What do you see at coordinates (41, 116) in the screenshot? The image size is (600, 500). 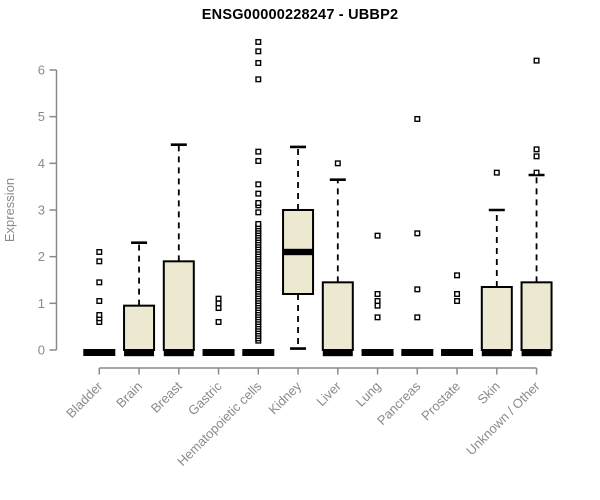 I see `y-tick-label: 5` at bounding box center [41, 116].